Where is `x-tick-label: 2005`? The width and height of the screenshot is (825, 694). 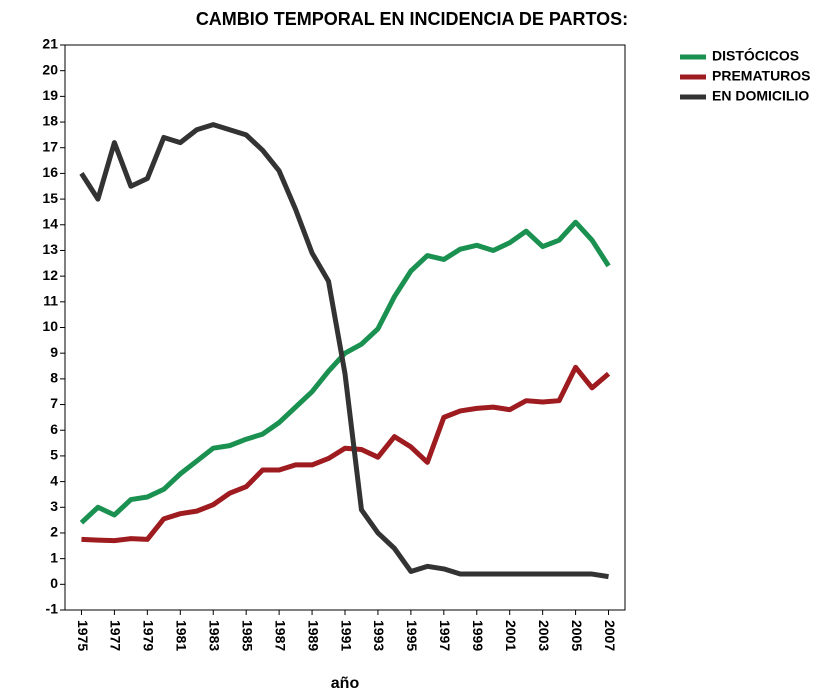 x-tick-label: 2005 is located at coordinates (577, 635).